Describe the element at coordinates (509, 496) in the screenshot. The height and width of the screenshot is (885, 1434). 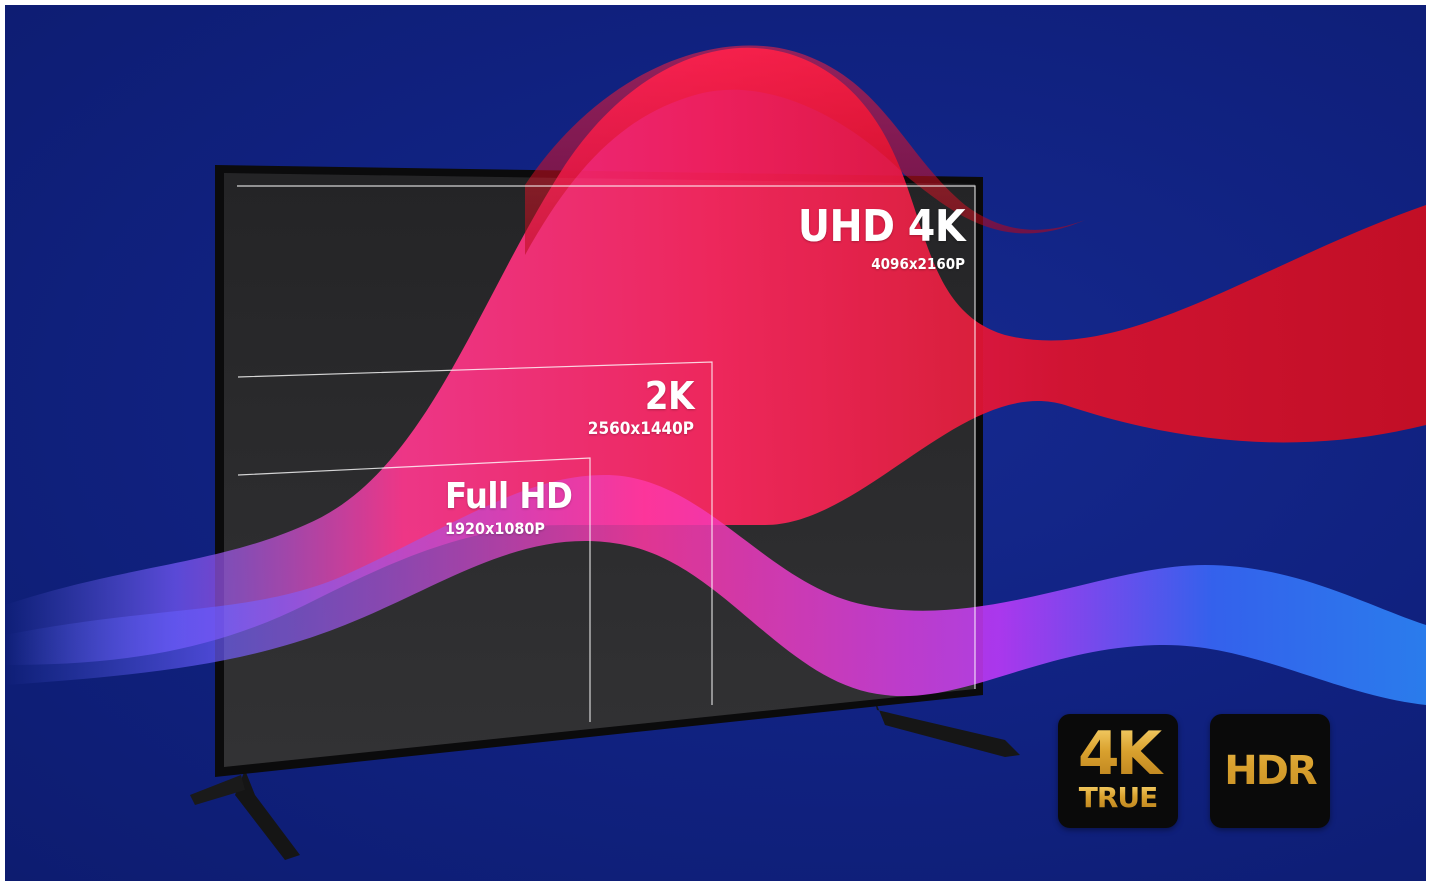
I see `full-hd-title: Full HD` at that location.